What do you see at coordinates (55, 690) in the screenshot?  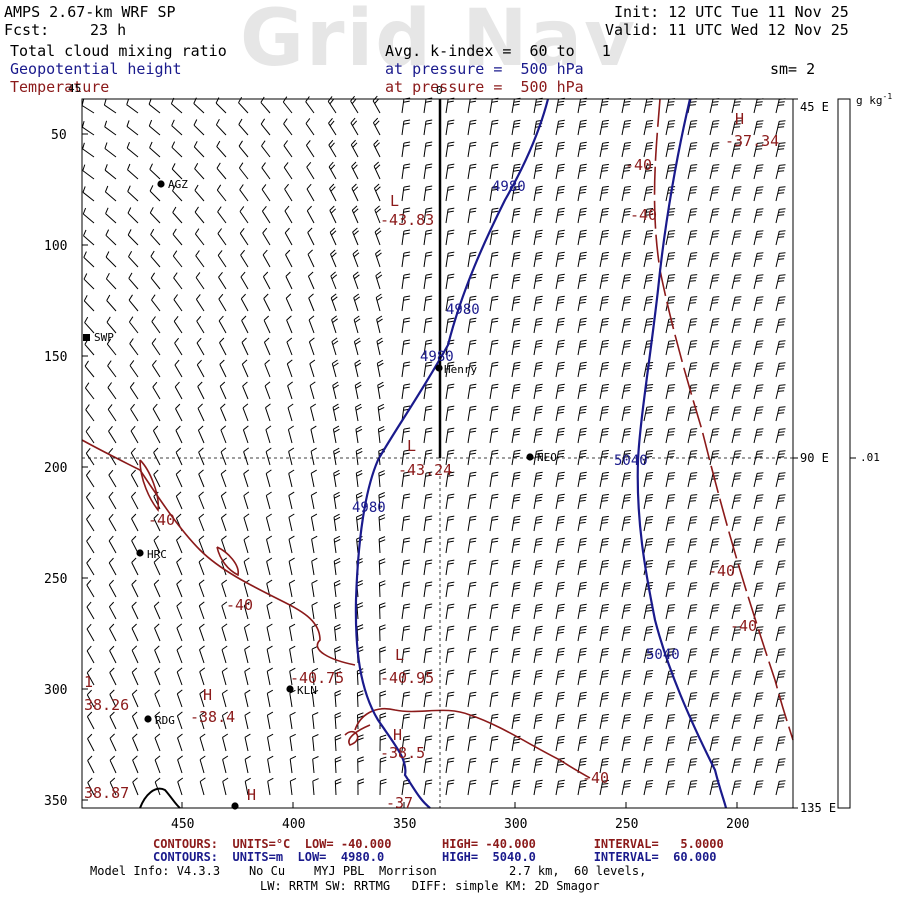 I see `y-tick: 300` at bounding box center [55, 690].